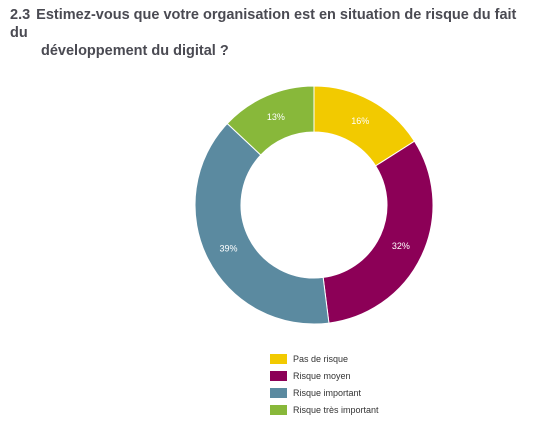 This screenshot has width=540, height=431. Describe the element at coordinates (276, 117) in the screenshot. I see `slice-label-4: 13%` at that location.